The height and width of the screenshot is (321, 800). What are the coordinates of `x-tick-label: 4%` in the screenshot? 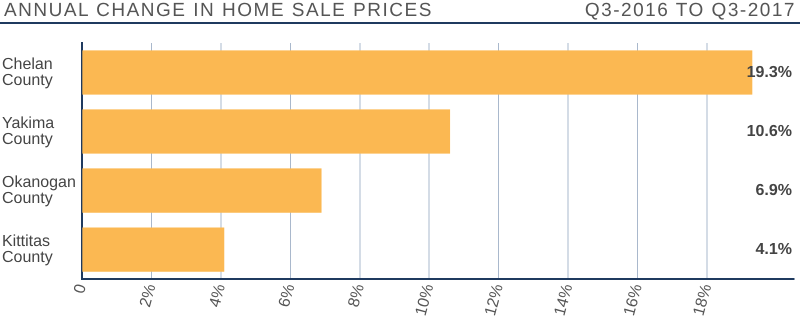 It's located at (217, 296).